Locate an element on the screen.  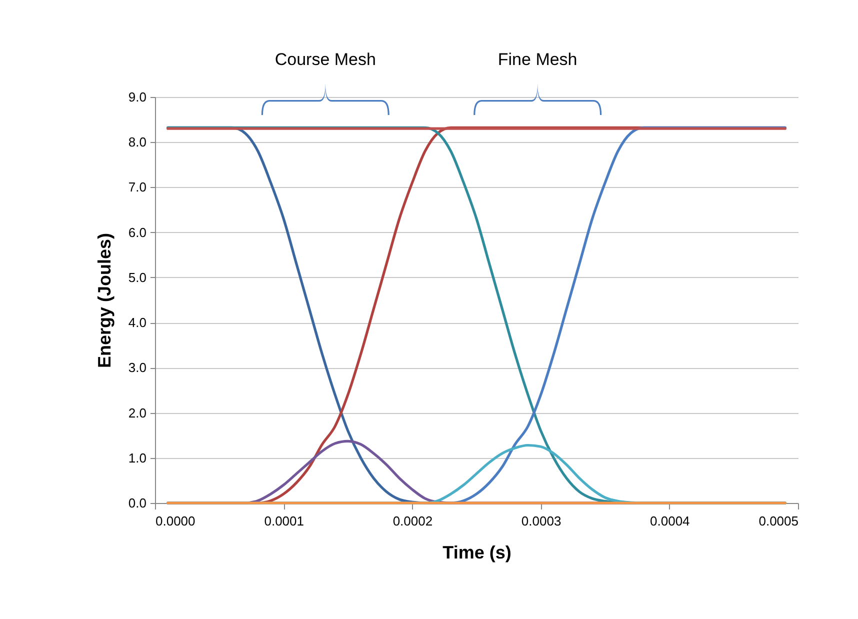
x-tick-label: 0.0002 is located at coordinates (412, 521).